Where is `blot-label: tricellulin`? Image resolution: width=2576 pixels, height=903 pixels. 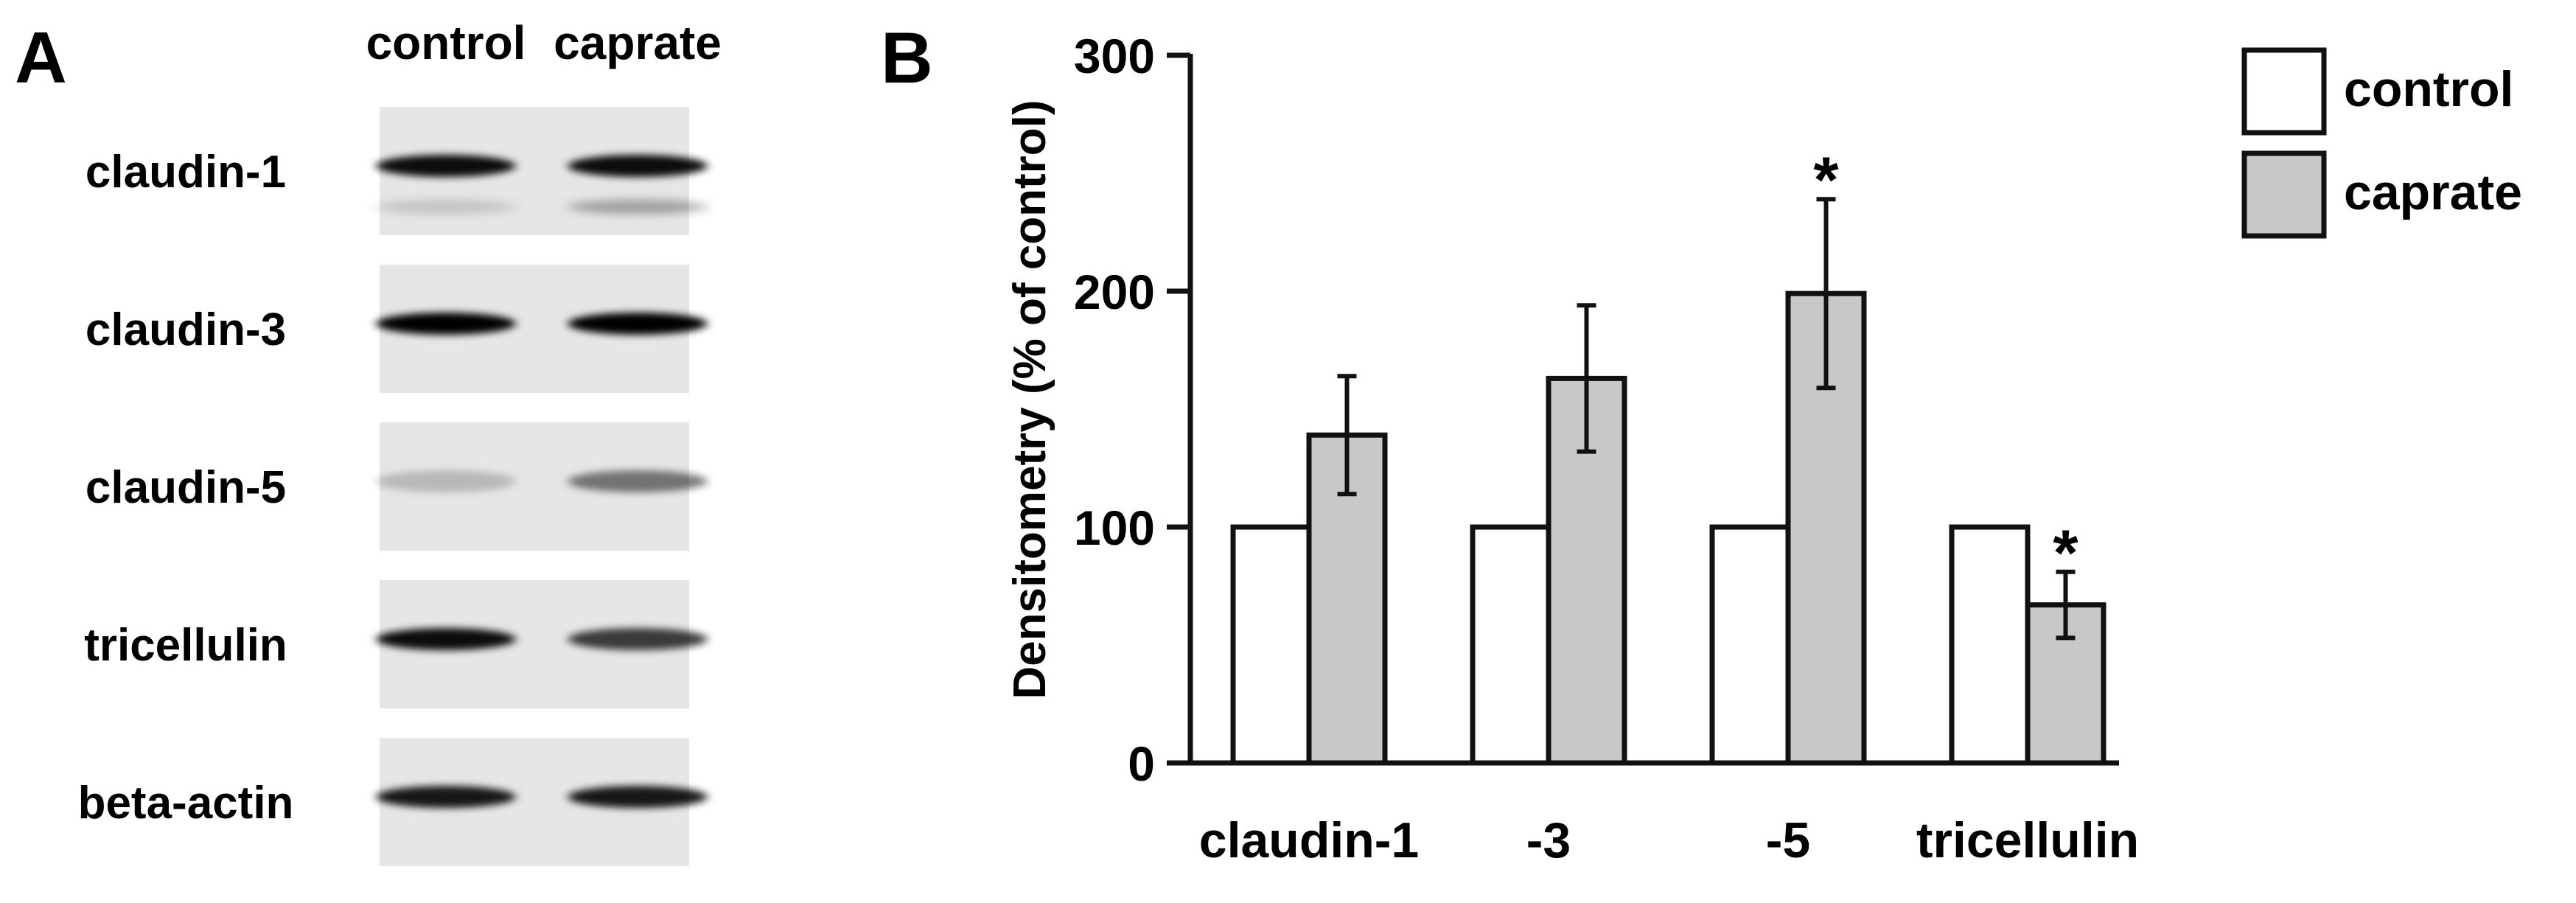 blot-label: tricellulin is located at coordinates (185, 645).